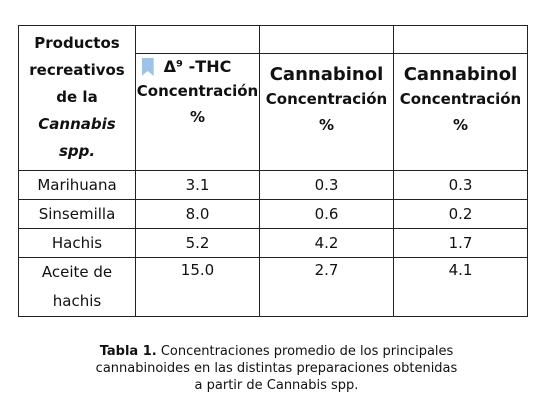 Image resolution: width=553 pixels, height=410 pixels. I want to click on table-row: Aceite de hachis 15.0 2.7 4.1, so click(273, 287).